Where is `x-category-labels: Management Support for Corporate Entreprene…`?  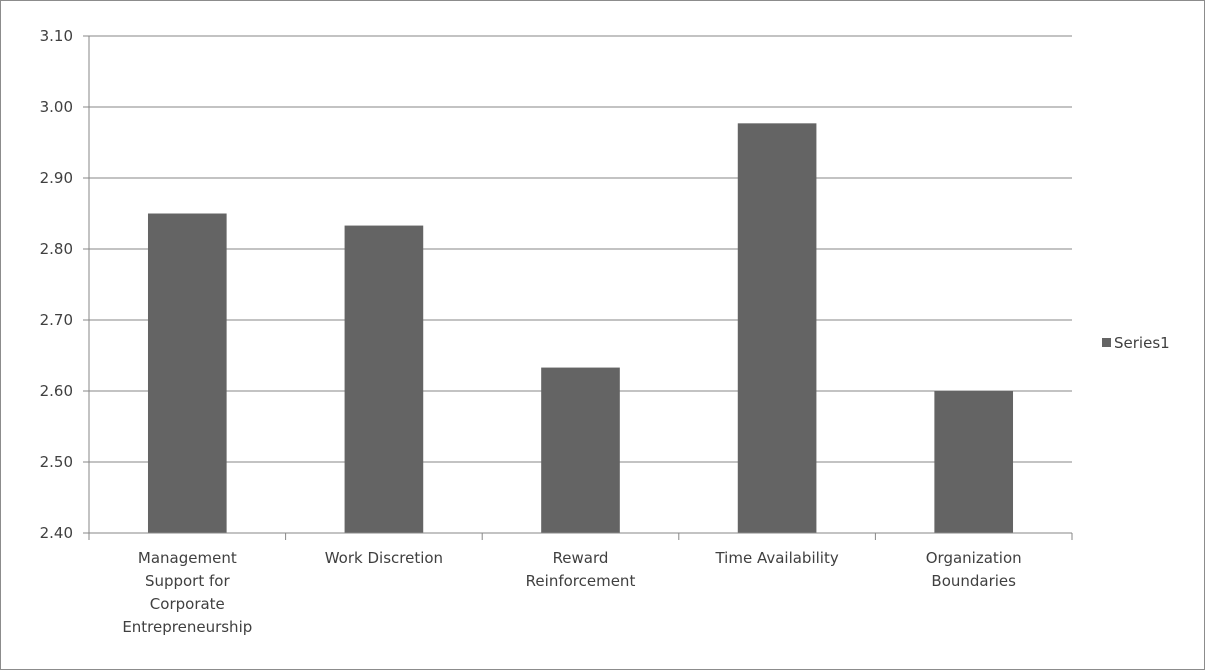 x-category-labels: Management Support for Corporate Entreprene… is located at coordinates (571, 592).